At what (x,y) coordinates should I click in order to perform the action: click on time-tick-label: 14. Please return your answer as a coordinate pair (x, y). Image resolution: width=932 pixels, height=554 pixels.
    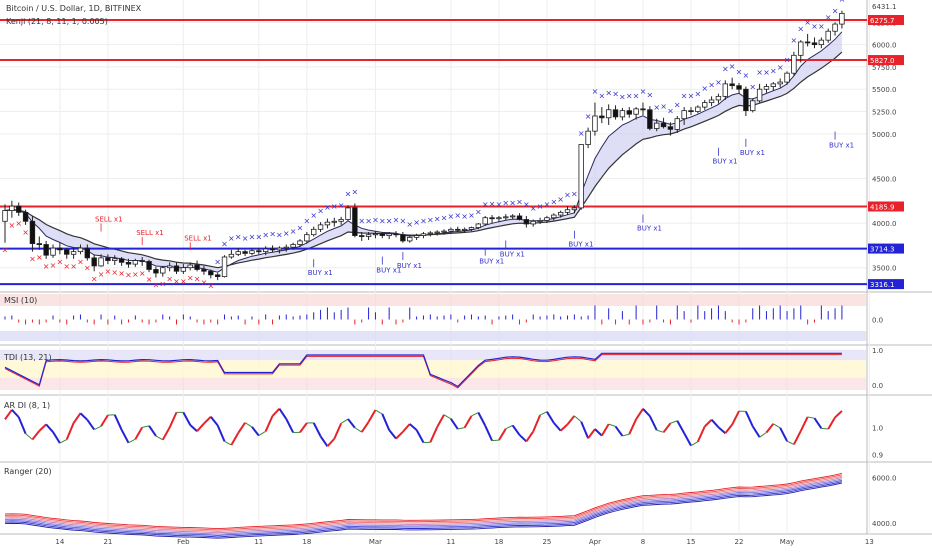
    Looking at the image, I should click on (59, 542).